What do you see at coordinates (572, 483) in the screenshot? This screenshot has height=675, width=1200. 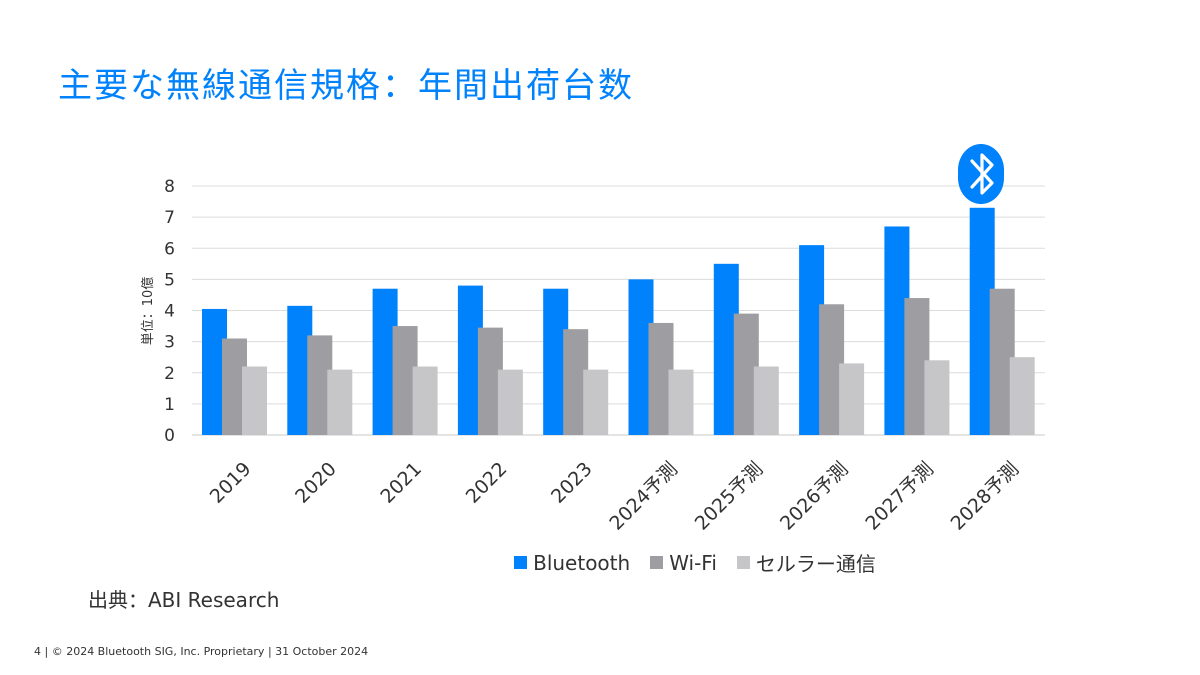 I see `x-tick-label: 2023` at bounding box center [572, 483].